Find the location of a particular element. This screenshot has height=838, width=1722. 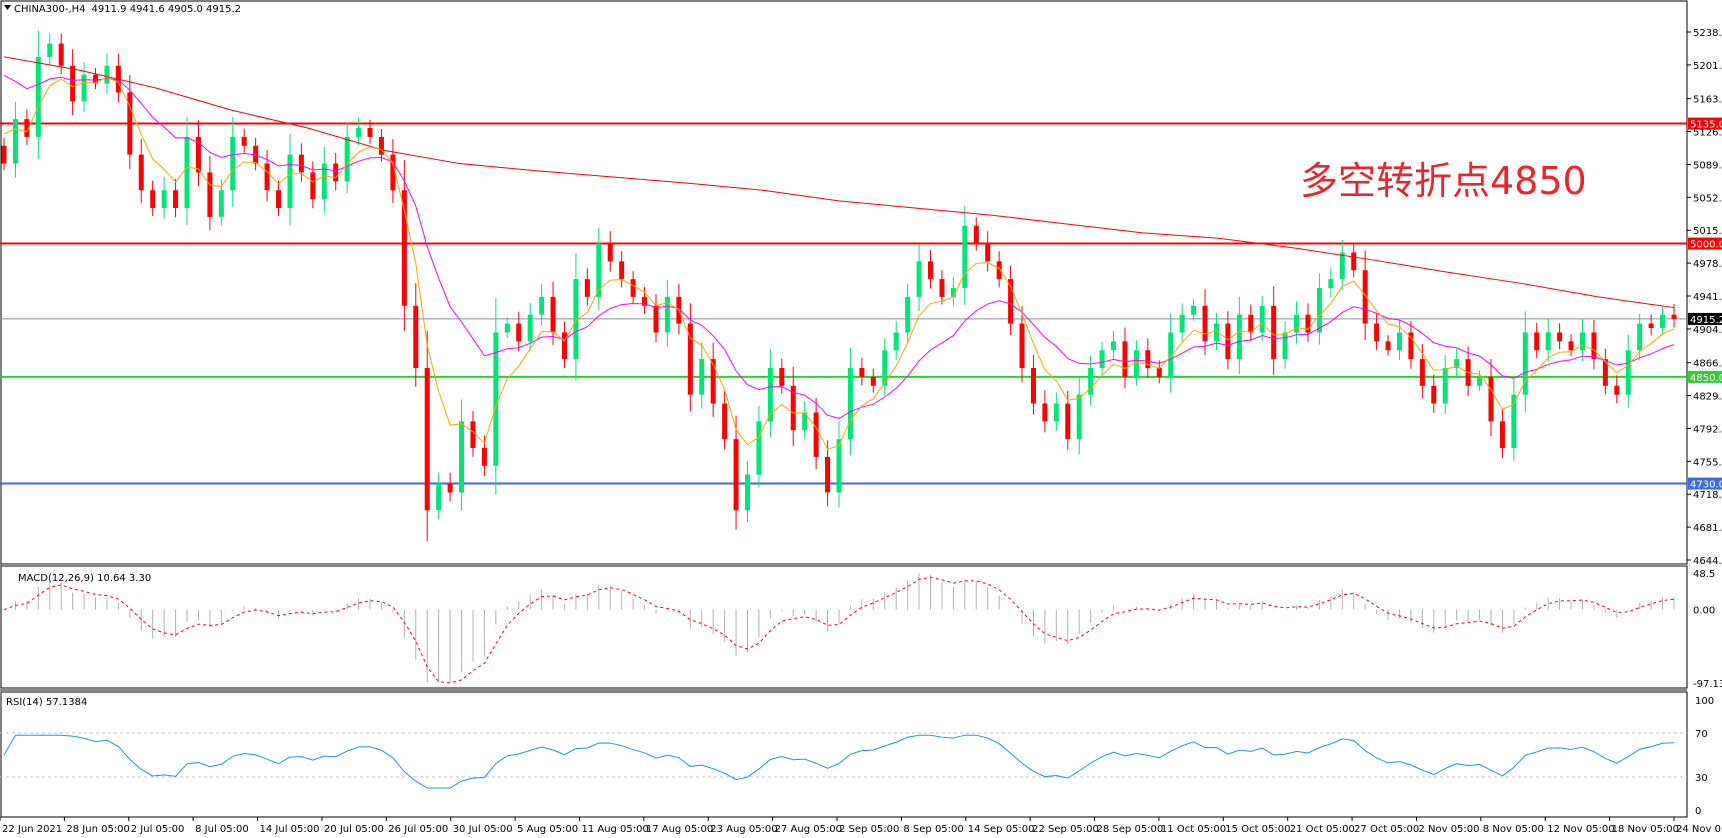

time-tick-label: 11 Oct 05:00 is located at coordinates (1193, 829).